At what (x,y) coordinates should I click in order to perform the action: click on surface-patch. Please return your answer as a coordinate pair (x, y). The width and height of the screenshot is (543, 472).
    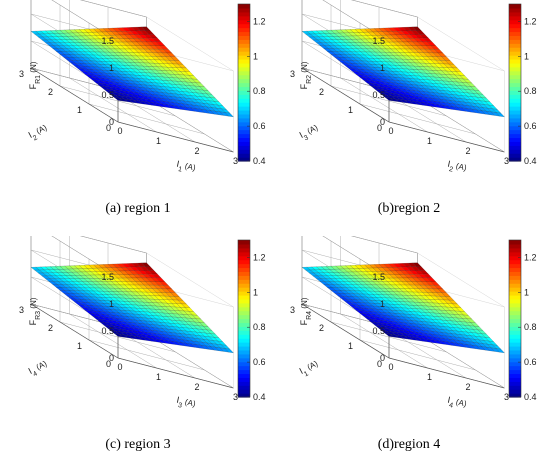
    Looking at the image, I should click on (229, 351).